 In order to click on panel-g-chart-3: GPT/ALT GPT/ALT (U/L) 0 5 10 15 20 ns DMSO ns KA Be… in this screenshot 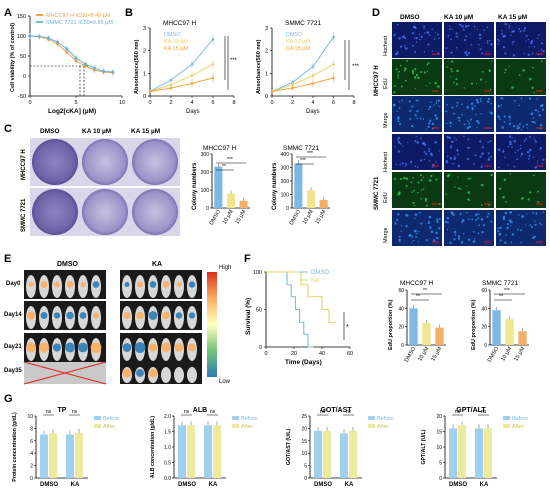, I will do `click(474, 447)`.